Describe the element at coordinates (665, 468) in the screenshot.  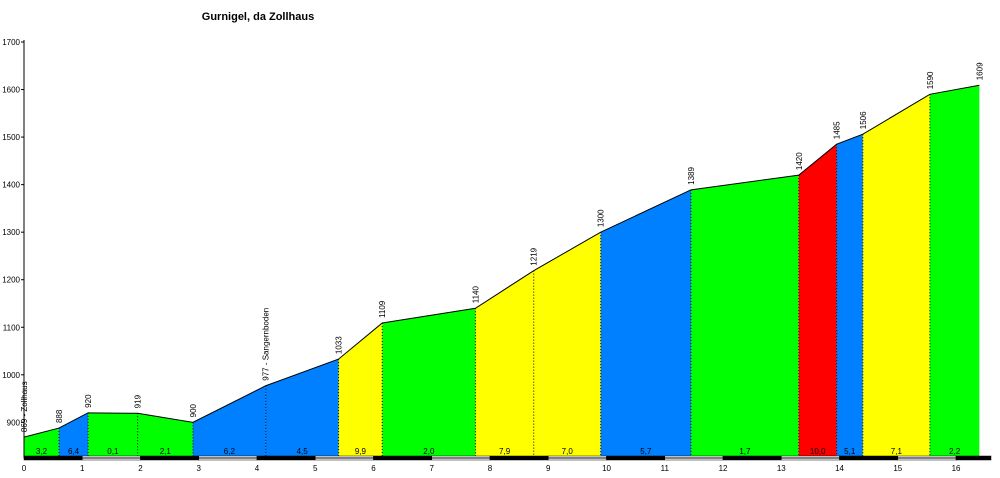
I see `x-tick-label: 11` at that location.